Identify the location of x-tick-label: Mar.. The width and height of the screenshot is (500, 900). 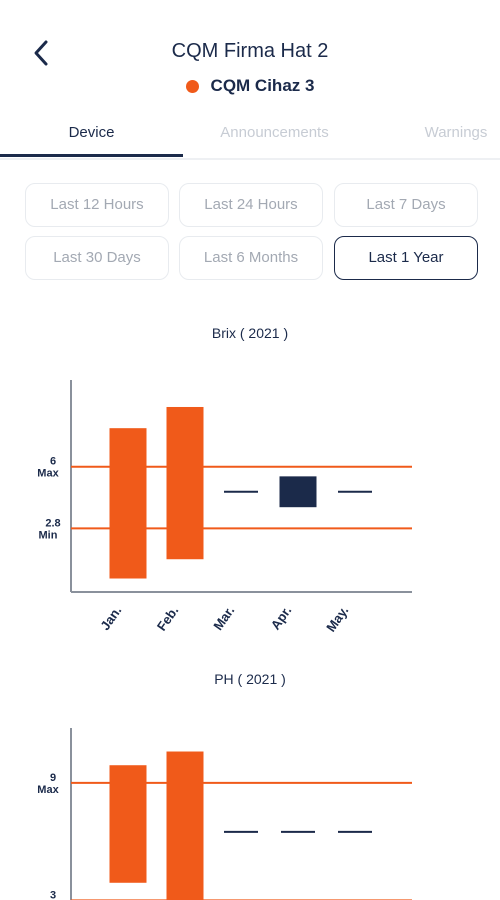
(223, 618).